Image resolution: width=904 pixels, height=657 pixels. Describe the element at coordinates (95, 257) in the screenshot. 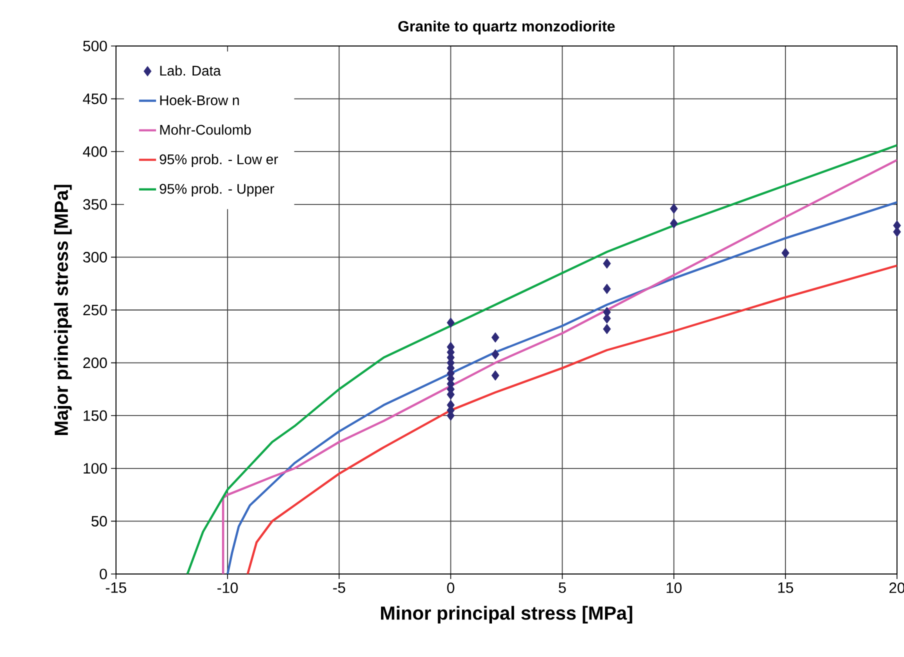

I see `y-tick-label: 300` at that location.